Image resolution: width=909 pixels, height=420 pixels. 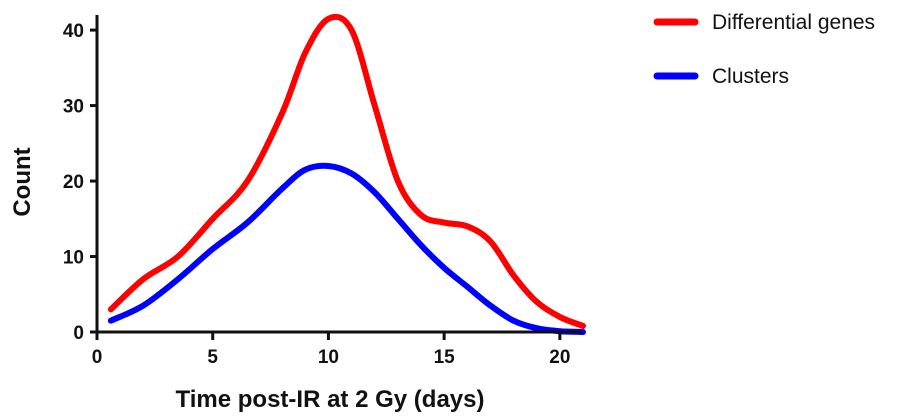 I want to click on x-tick-label: 5, so click(x=212, y=357).